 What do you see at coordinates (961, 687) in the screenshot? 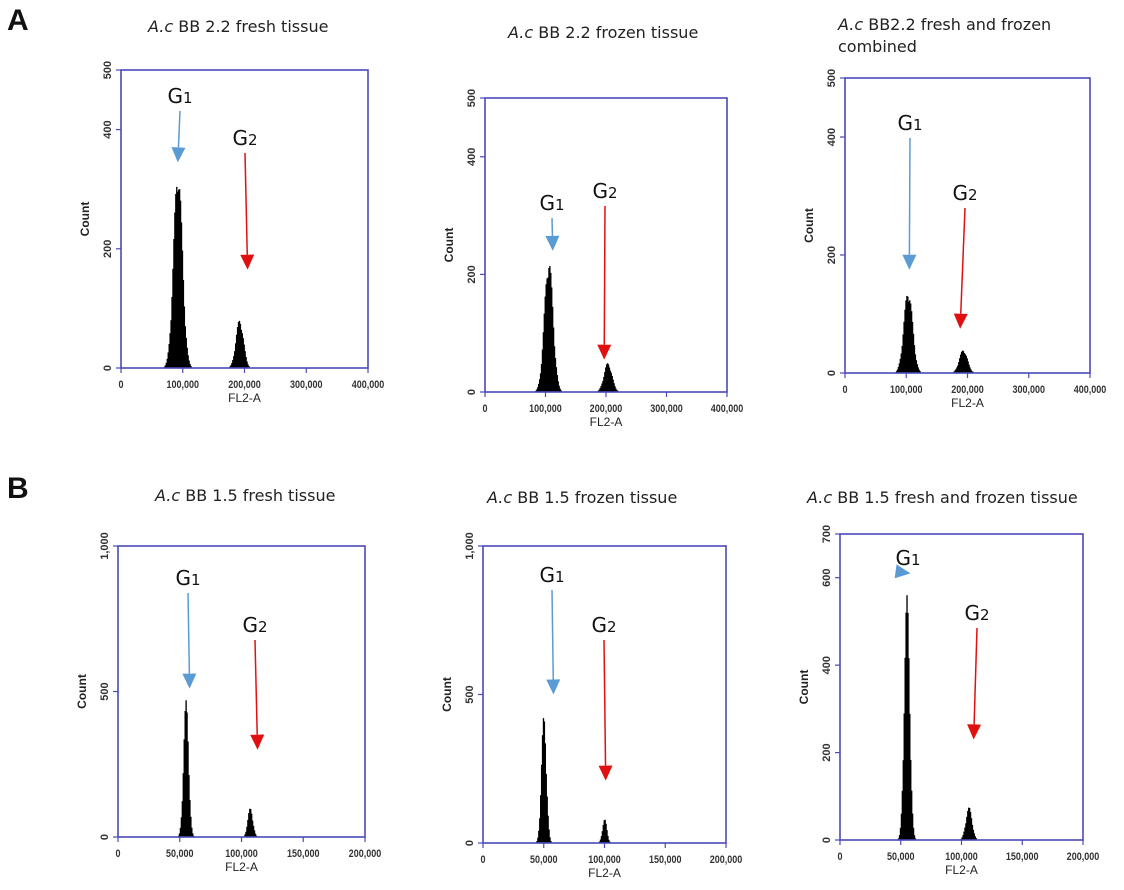
I see `plot-frame` at bounding box center [961, 687].